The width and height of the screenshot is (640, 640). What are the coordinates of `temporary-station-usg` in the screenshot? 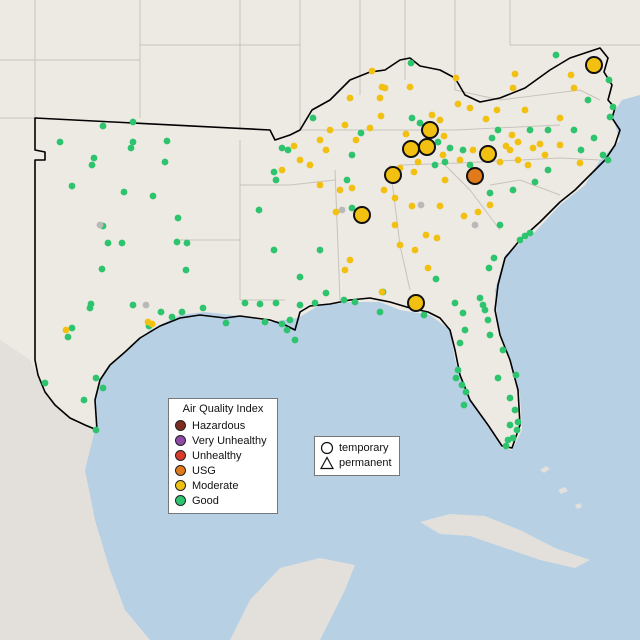 It's located at (475, 176).